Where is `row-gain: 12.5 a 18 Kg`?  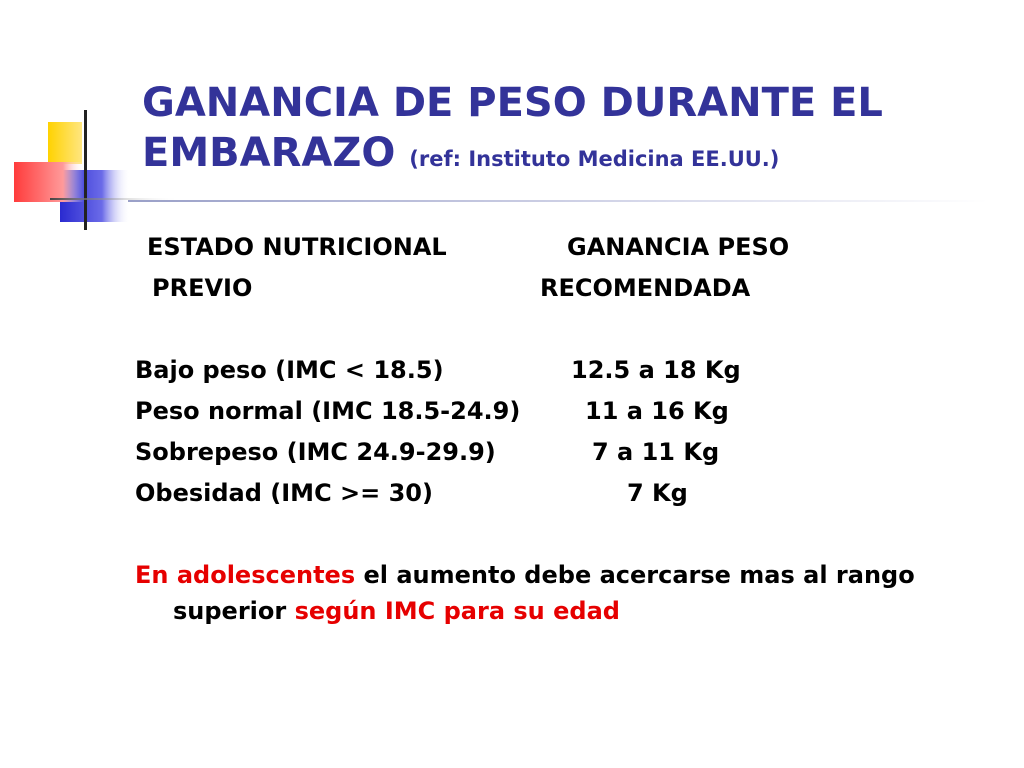 row-gain: 12.5 a 18 Kg is located at coordinates (656, 370).